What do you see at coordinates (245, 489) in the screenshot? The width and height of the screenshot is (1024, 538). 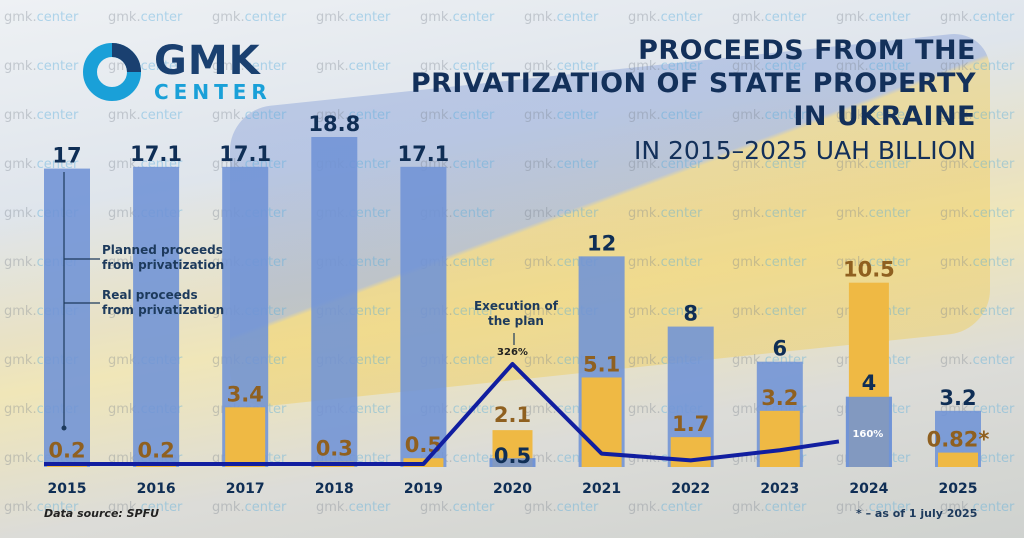 I see `year-tick-label: 2017` at bounding box center [245, 489].